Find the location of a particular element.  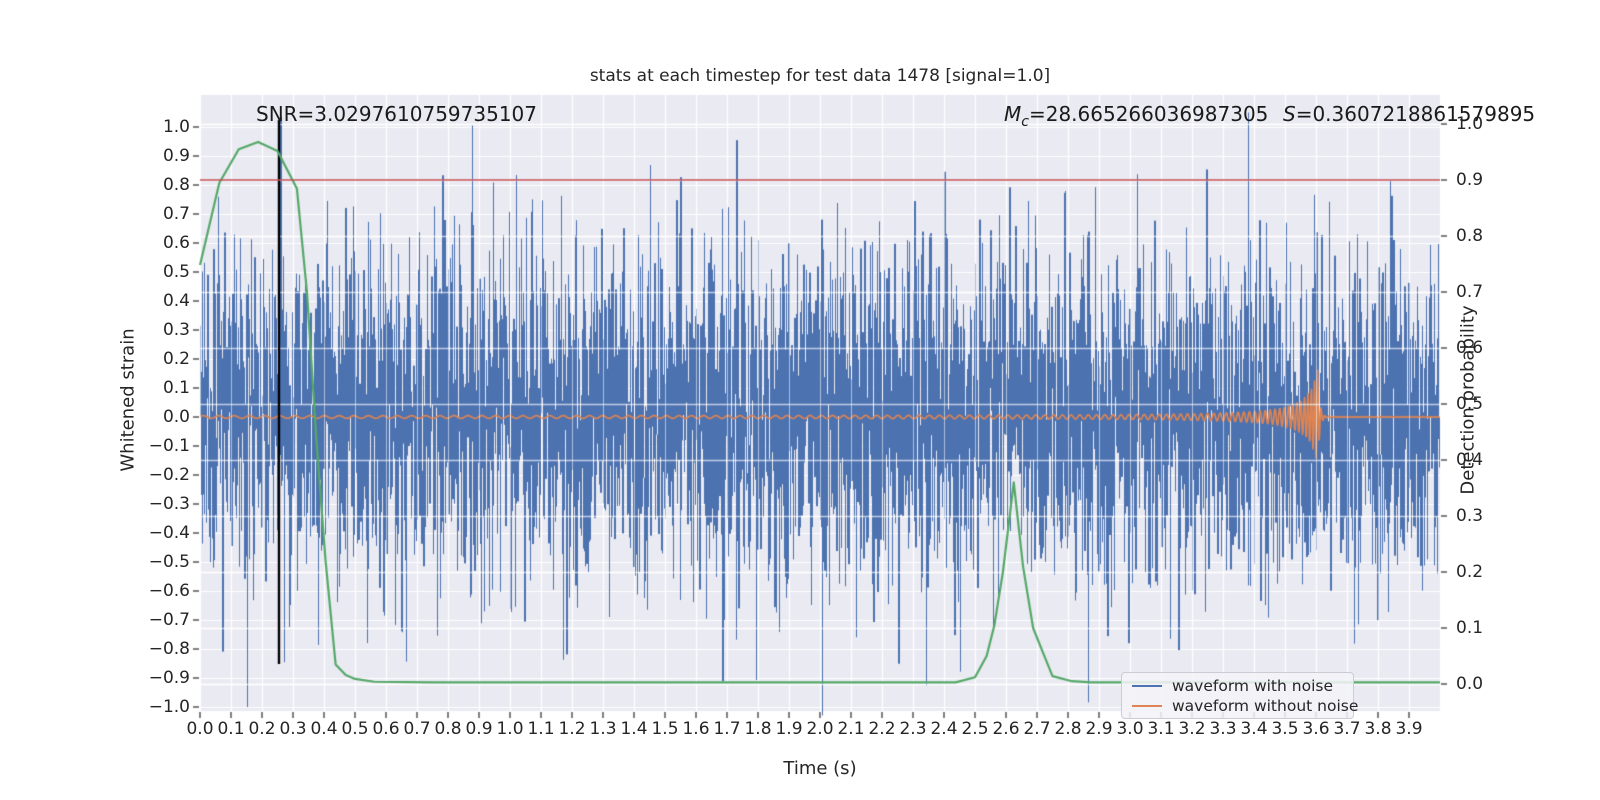

x-tick-label: 1.3 is located at coordinates (603, 729).